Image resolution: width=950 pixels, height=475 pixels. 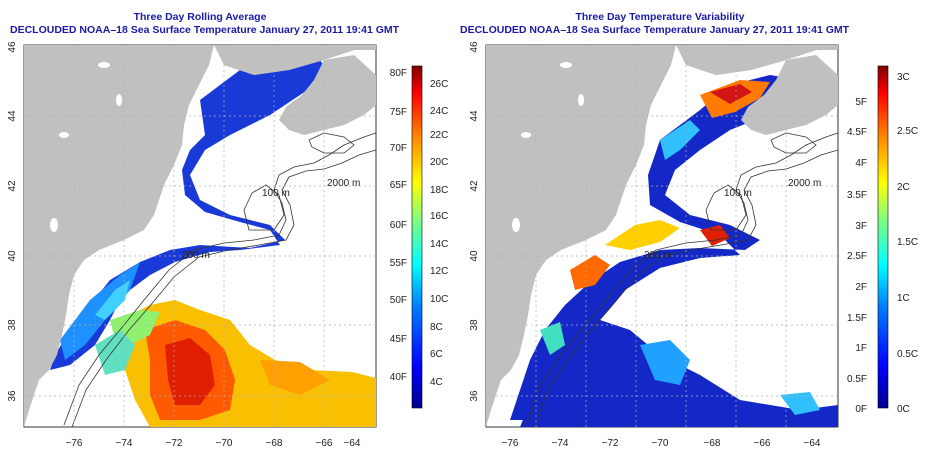 I want to click on cb-celsius-label: 1C, so click(x=903, y=298).